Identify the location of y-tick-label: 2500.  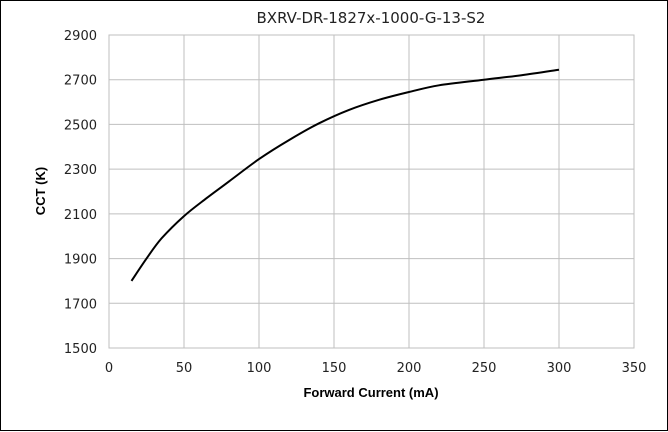
(80, 125).